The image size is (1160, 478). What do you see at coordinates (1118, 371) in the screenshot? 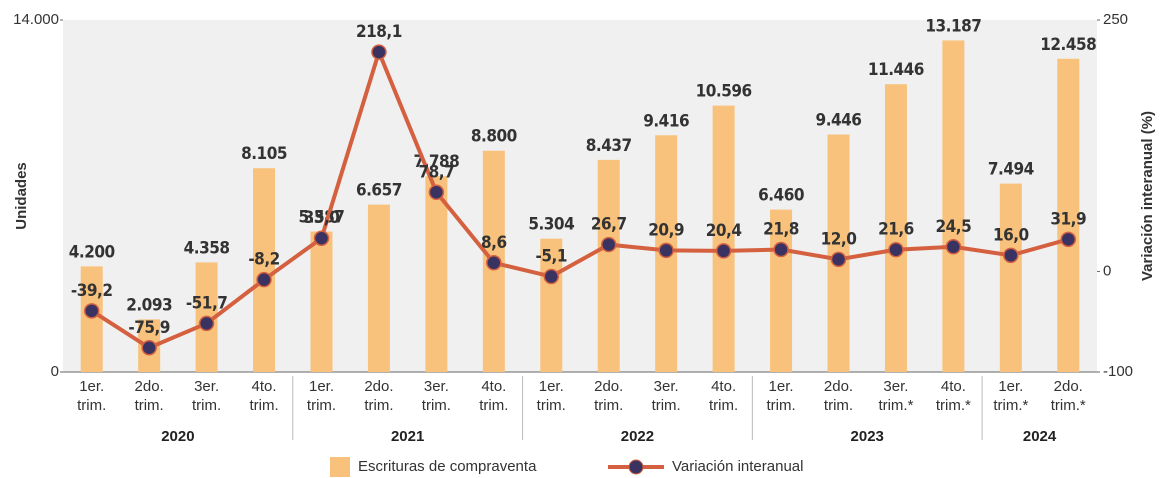
I see `y2-tick-label: -100` at bounding box center [1118, 371].